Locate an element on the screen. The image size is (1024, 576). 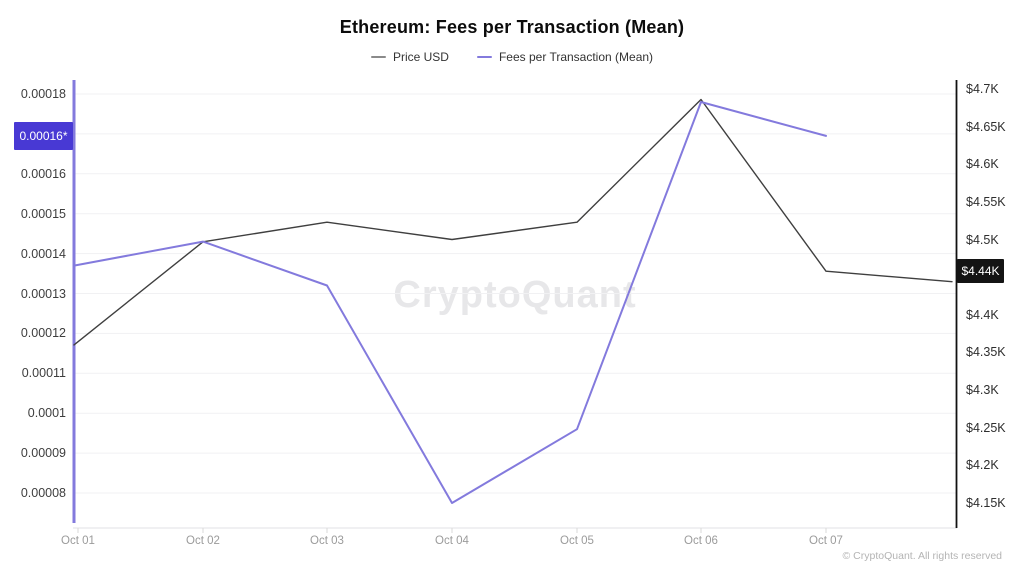
left-axis-tick-label: 0.00011 is located at coordinates (43, 373).